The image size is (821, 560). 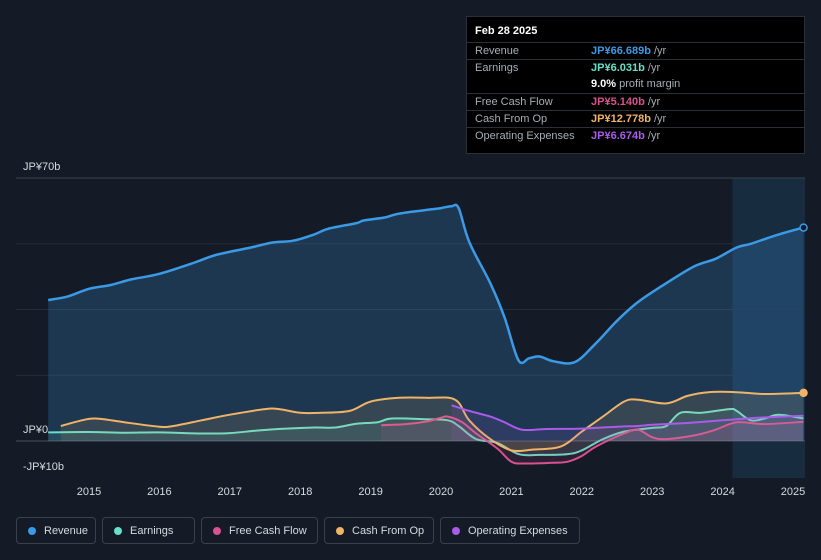 I want to click on tooltip-row-cash-from-op: Cash From Op JP¥12.778b /yr, so click(x=635, y=119).